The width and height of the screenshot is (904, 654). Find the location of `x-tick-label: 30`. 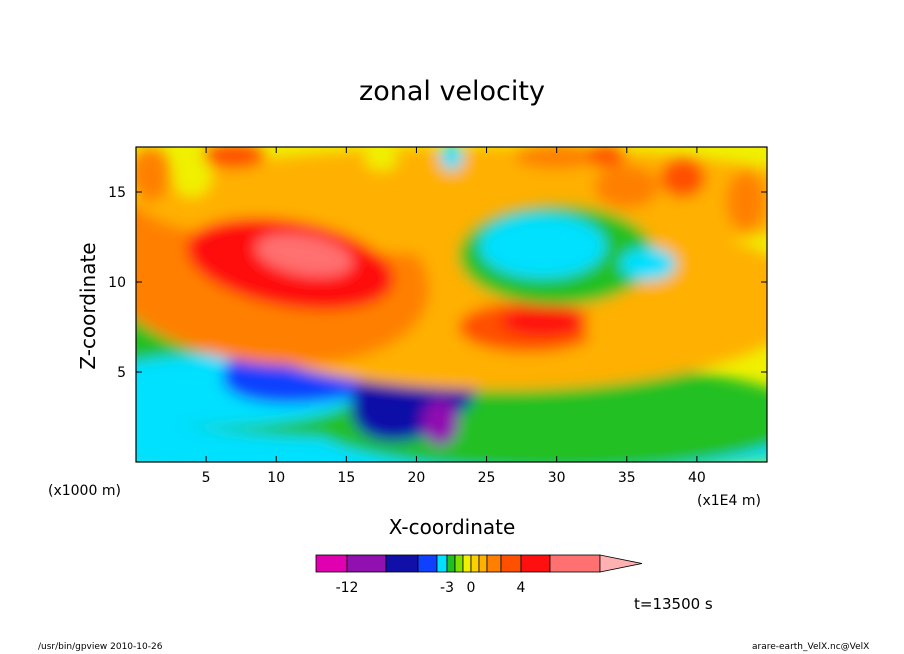

x-tick-label: 30 is located at coordinates (557, 478).